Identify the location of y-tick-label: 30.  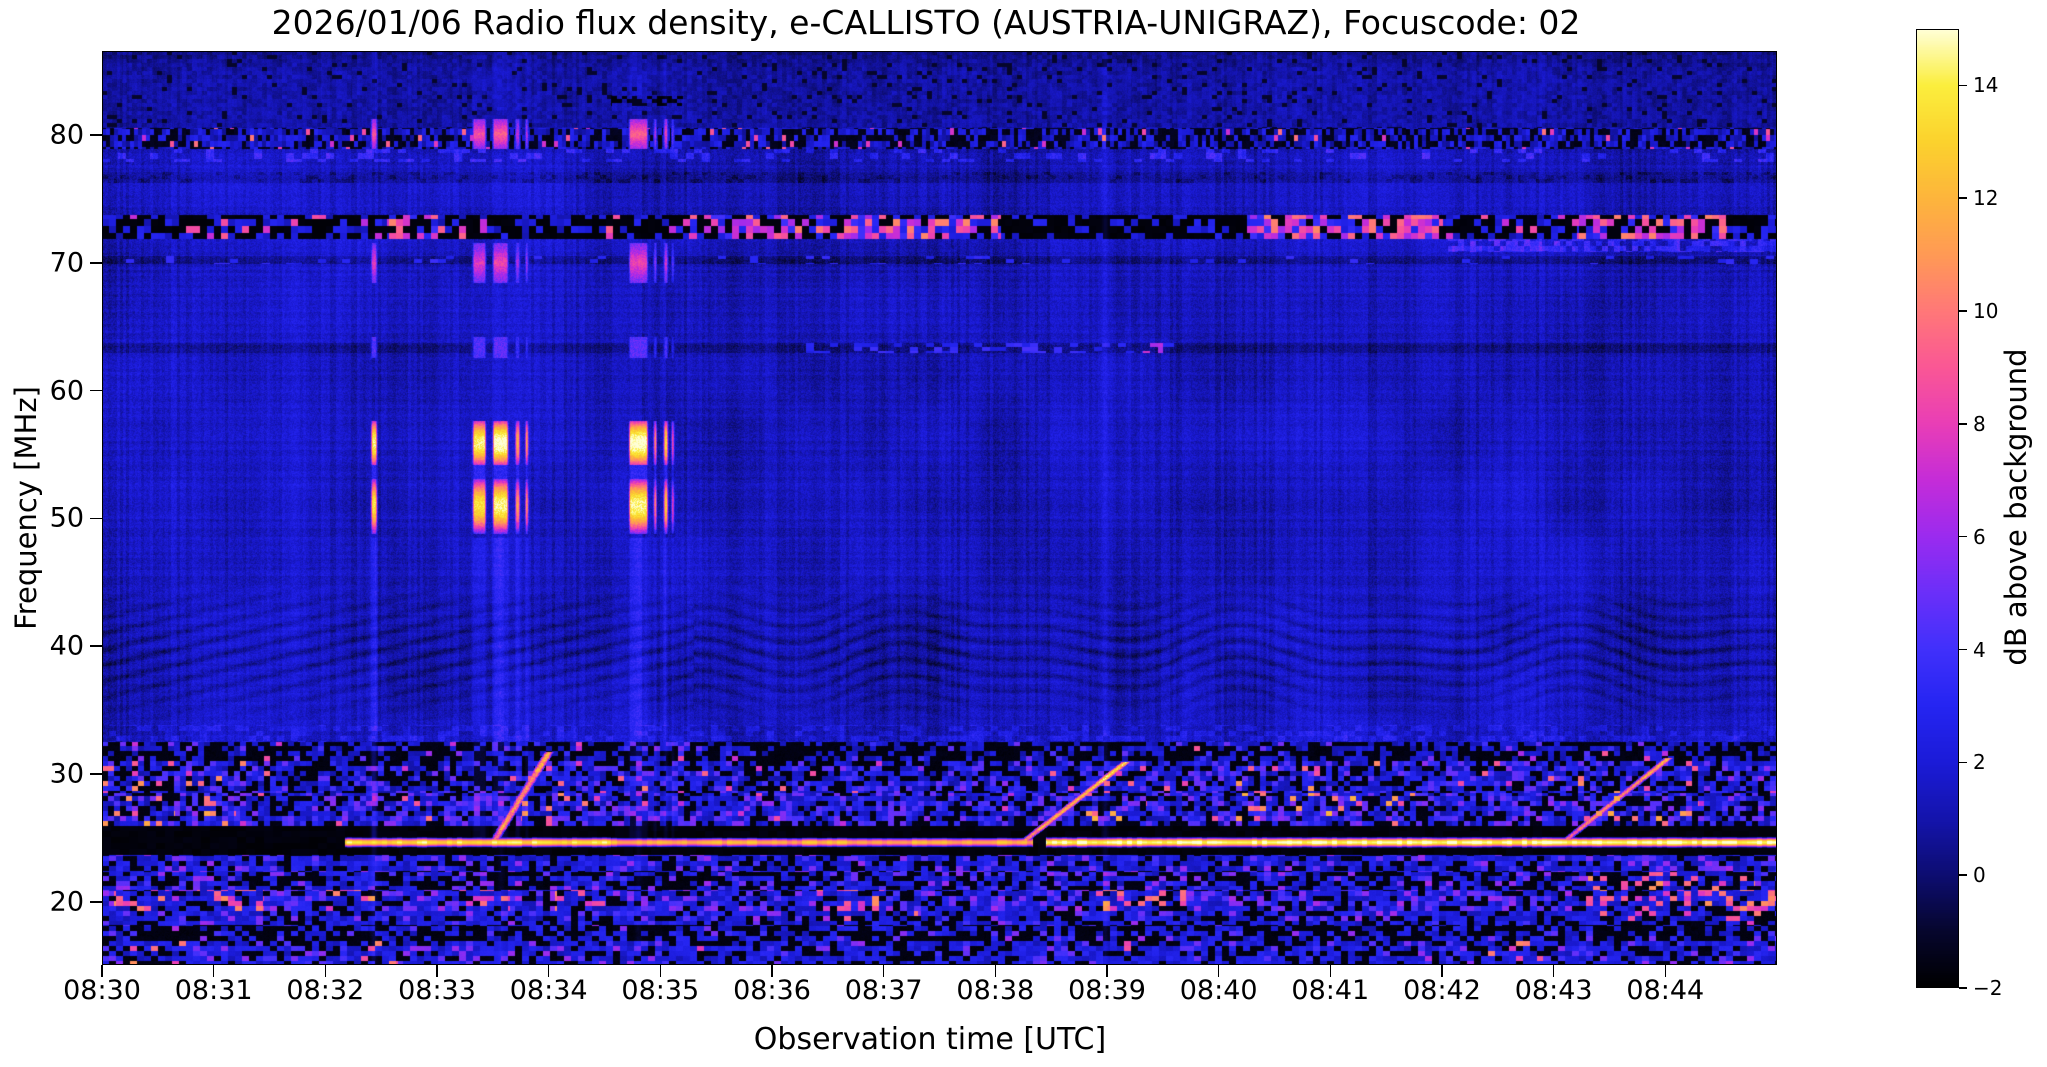
(66, 774).